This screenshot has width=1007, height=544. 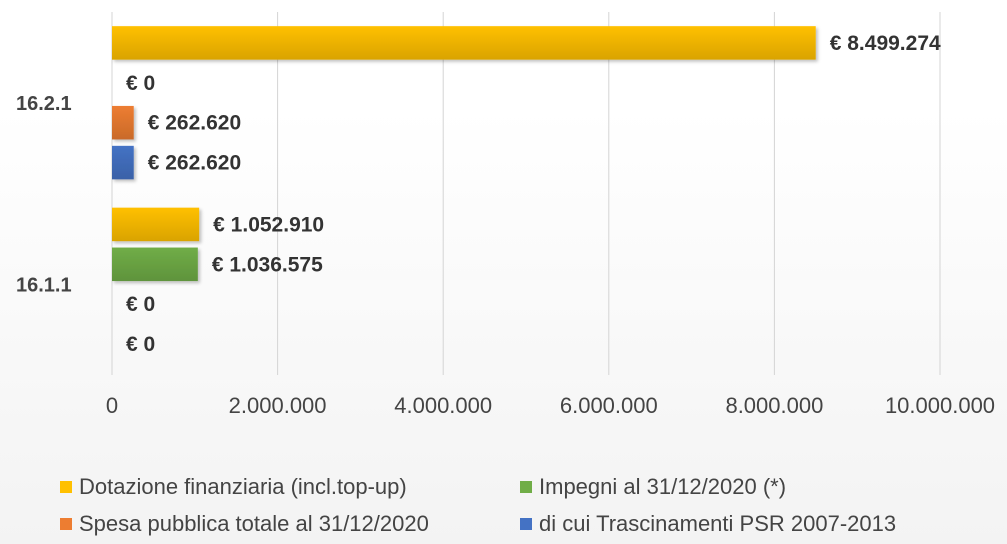 I want to click on data-label: € 8.499.274, so click(x=885, y=43).